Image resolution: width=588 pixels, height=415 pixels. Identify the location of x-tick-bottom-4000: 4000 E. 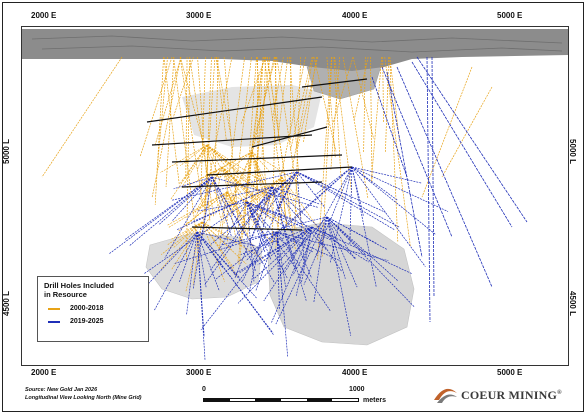
(355, 372).